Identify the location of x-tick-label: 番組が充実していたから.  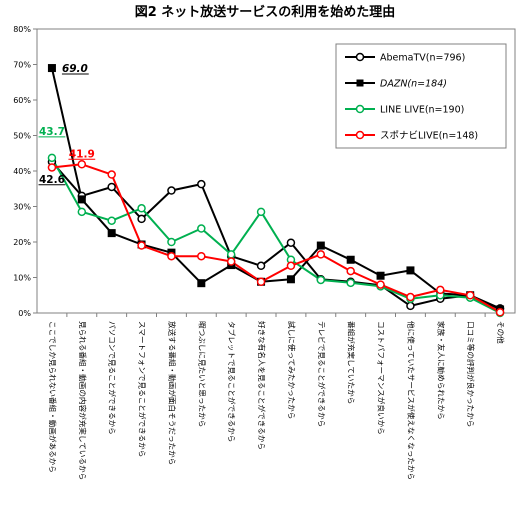
(352, 362).